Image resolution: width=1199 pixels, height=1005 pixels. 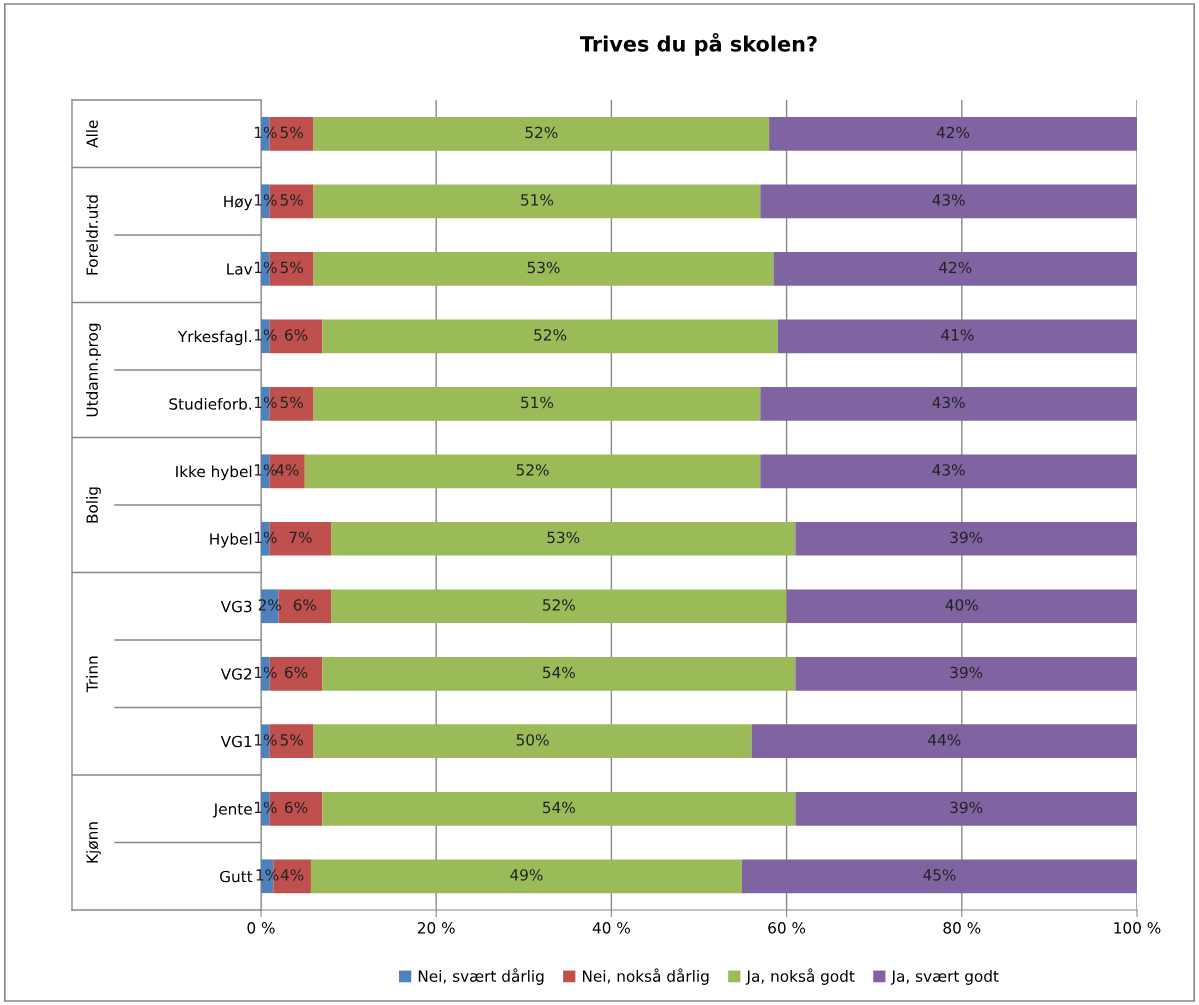 What do you see at coordinates (210, 403) in the screenshot?
I see `y-tick-label: Studieforb.` at bounding box center [210, 403].